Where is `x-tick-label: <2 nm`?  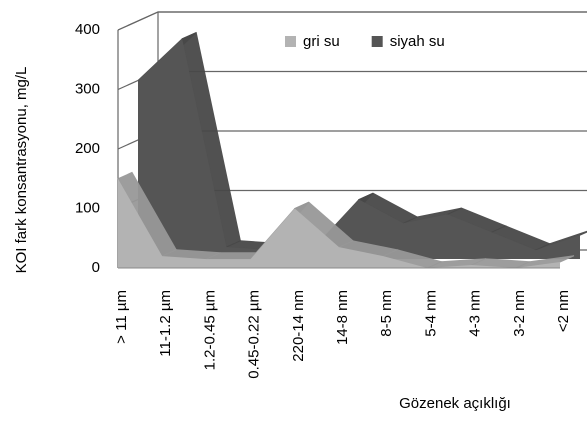
x-tick-label: <2 nm is located at coordinates (563, 311).